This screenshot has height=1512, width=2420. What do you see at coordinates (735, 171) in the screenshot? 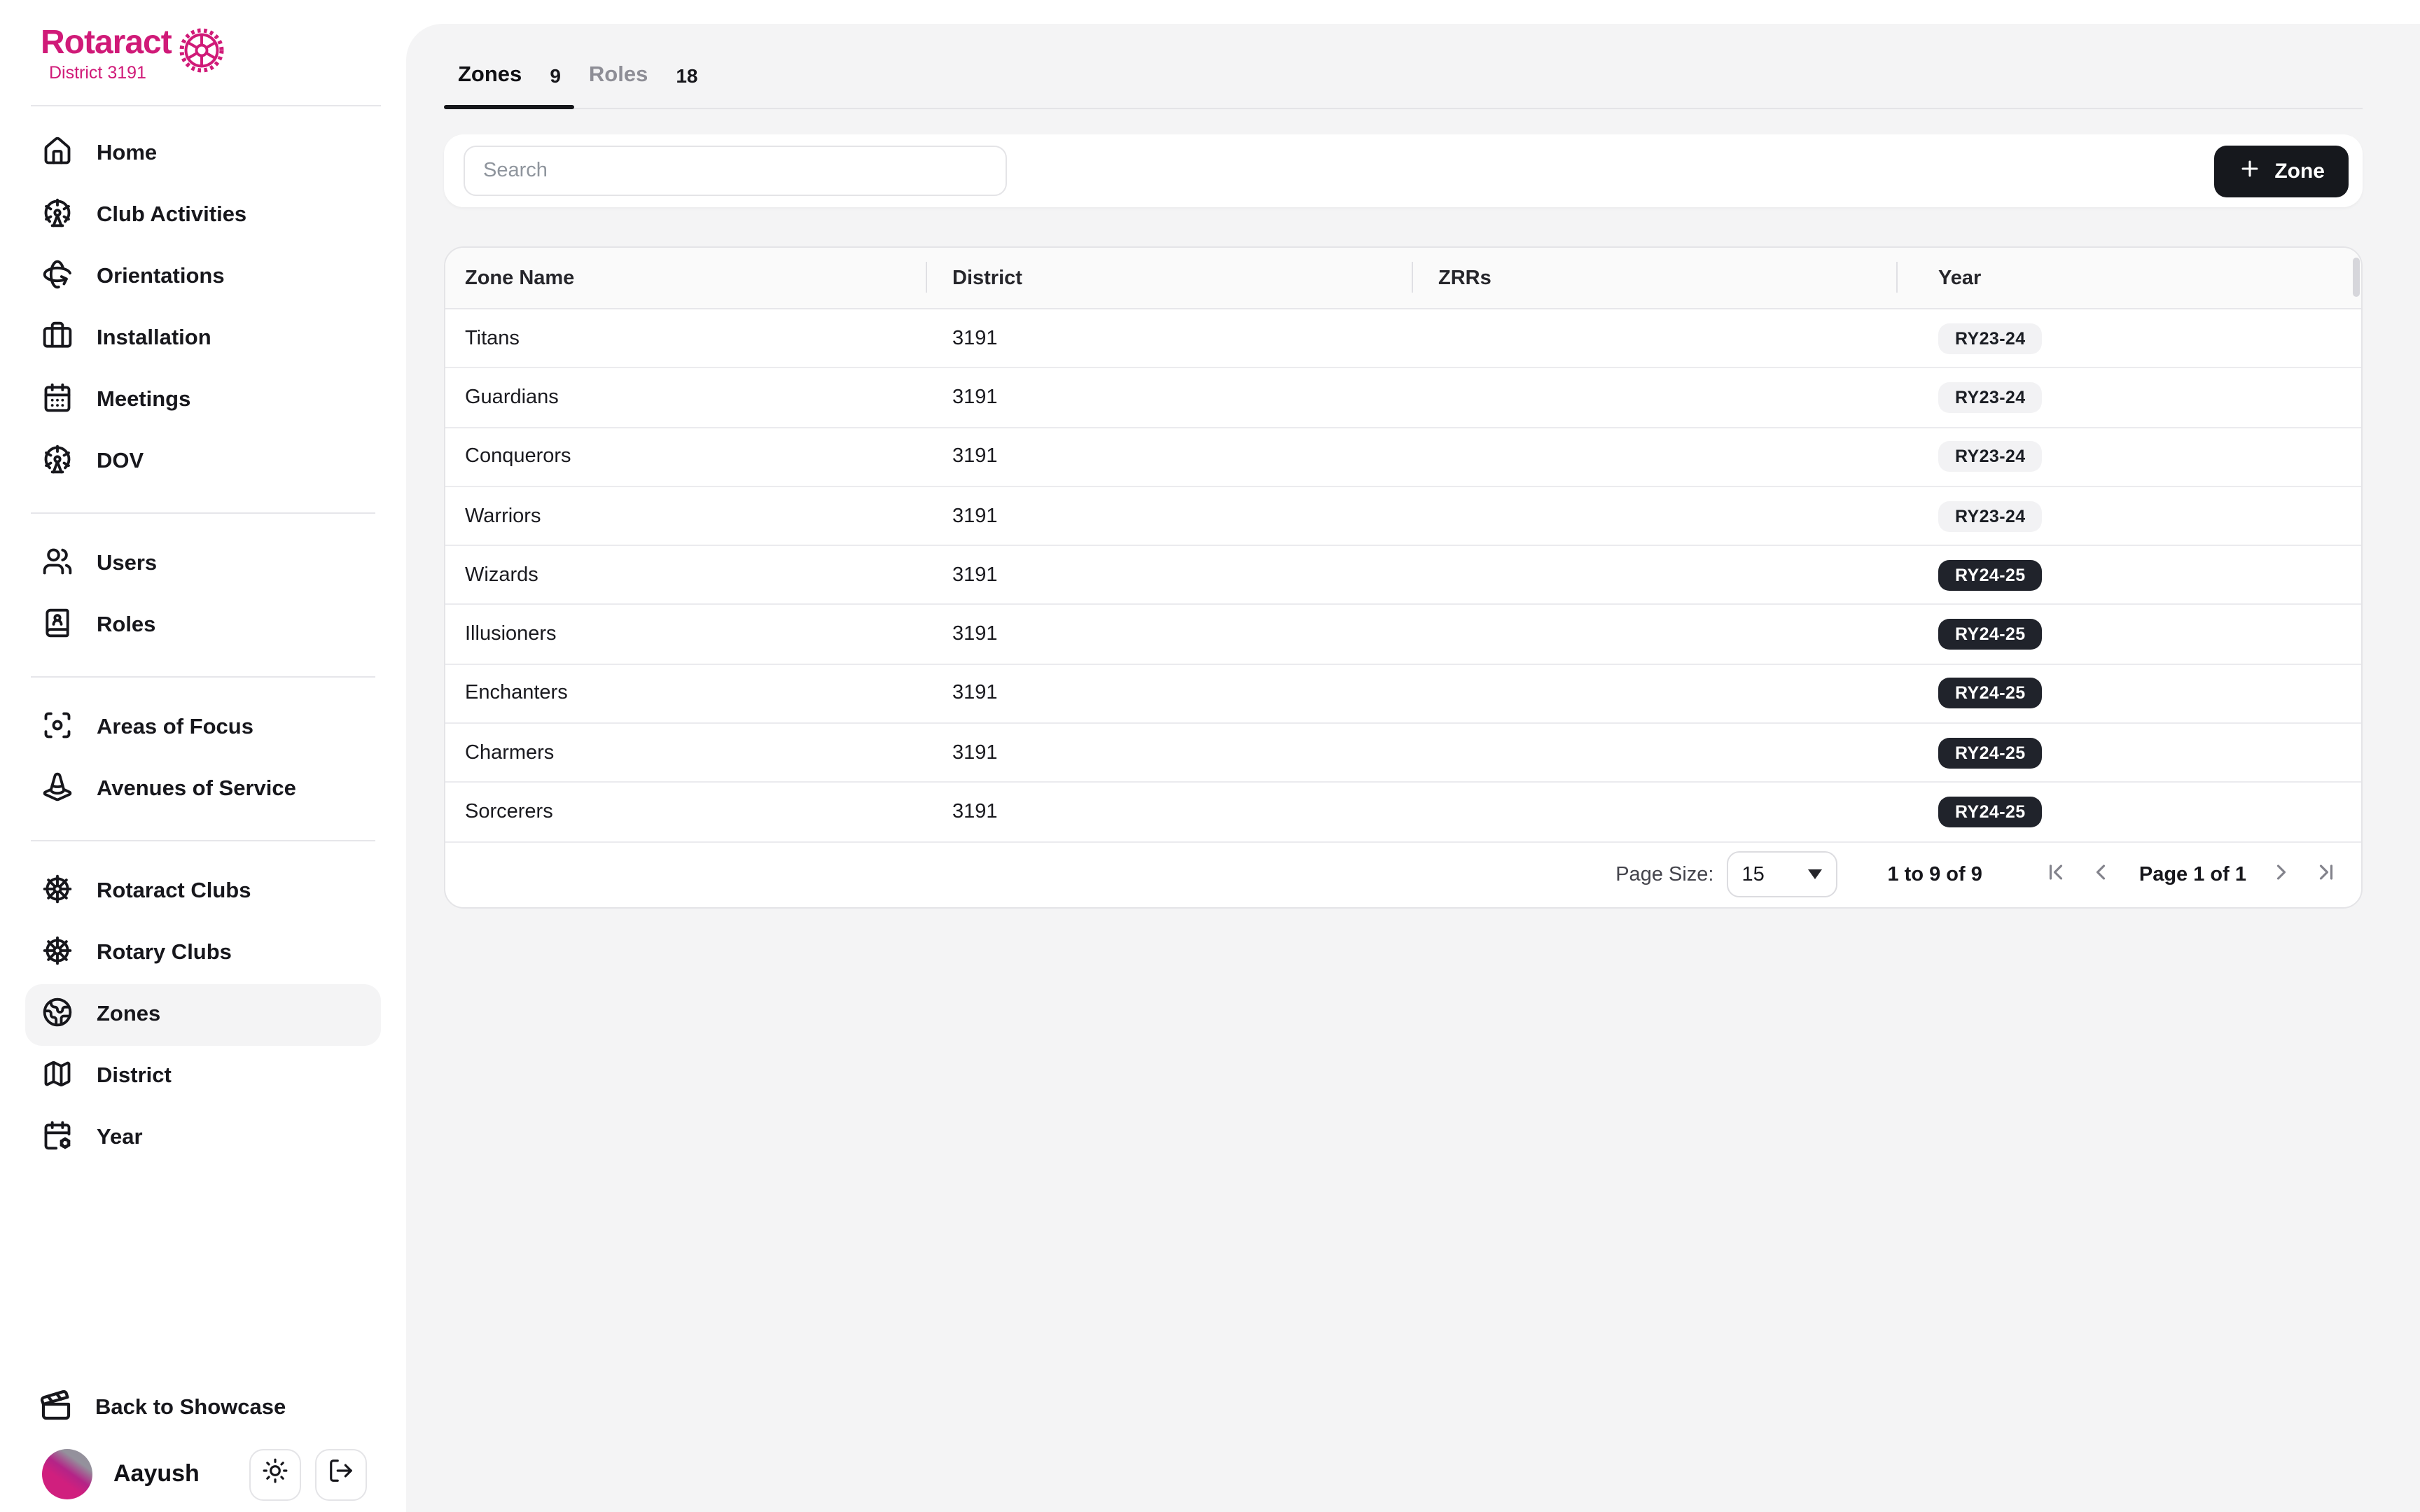
I see `search-input` at bounding box center [735, 171].